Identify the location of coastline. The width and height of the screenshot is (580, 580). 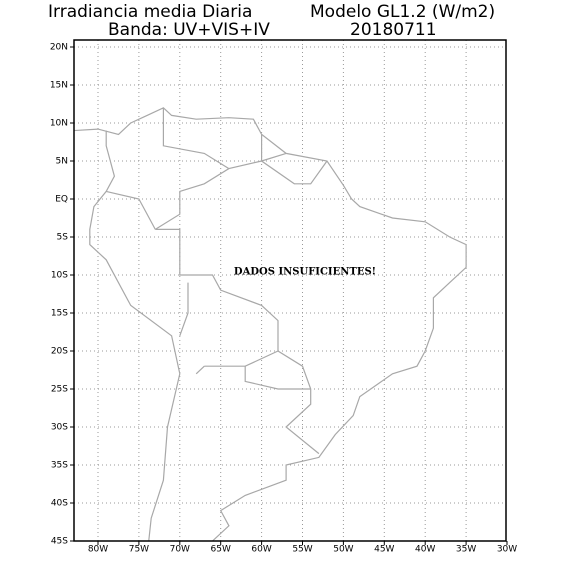
(135, 335).